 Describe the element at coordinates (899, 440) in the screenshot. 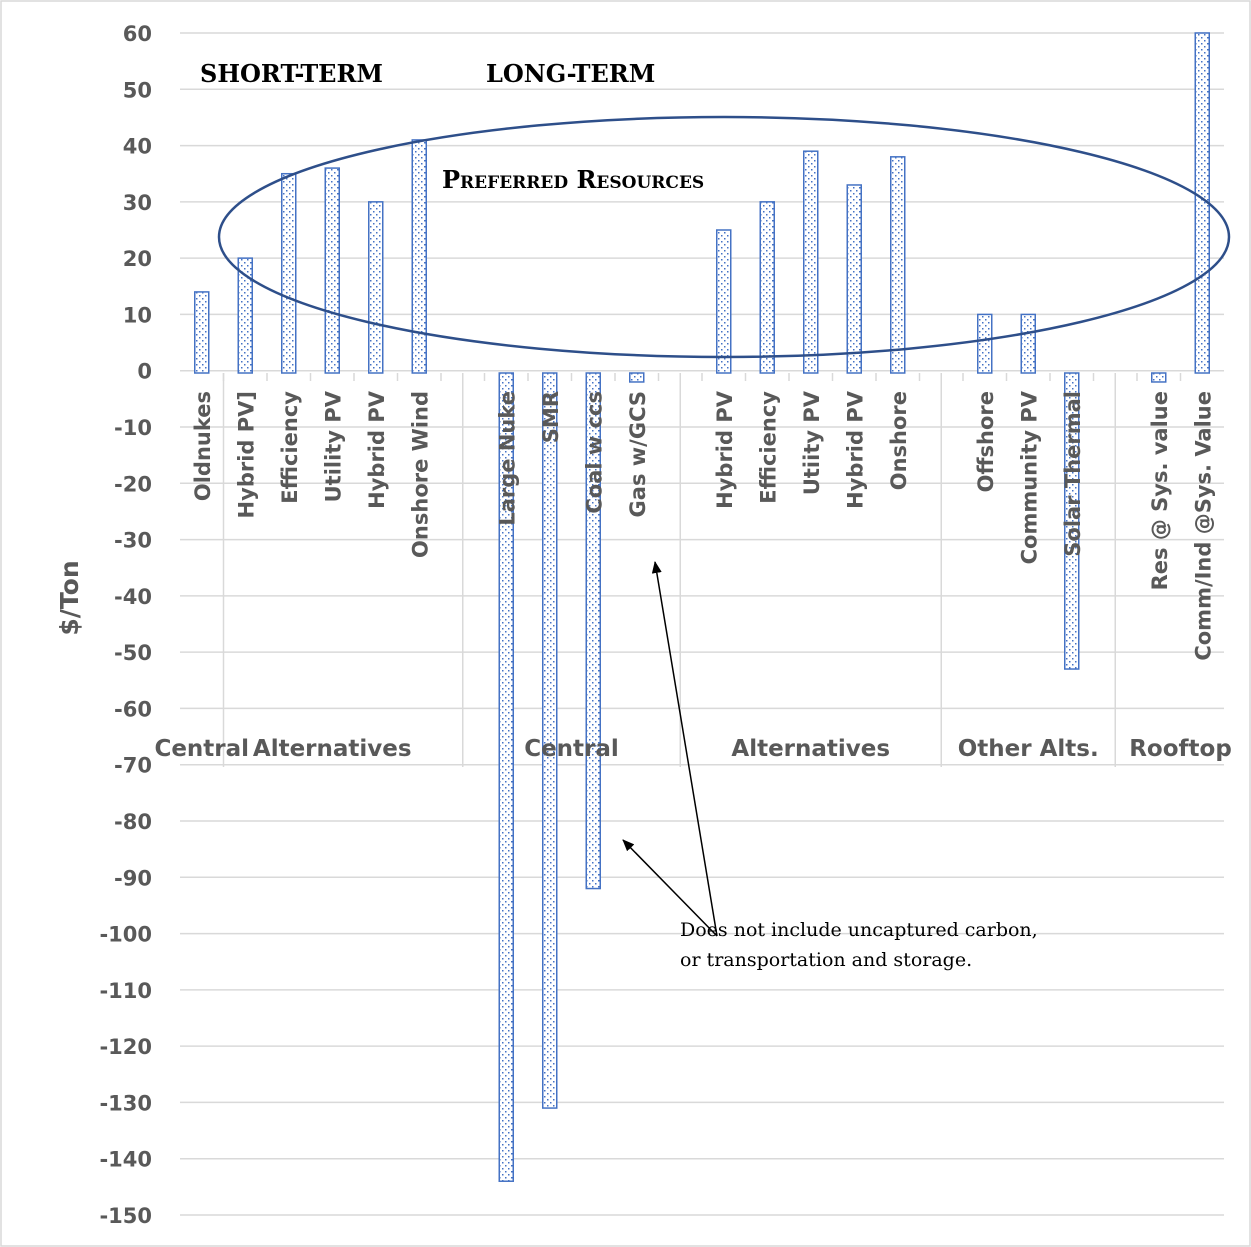

I see `category-label: Onshore` at that location.